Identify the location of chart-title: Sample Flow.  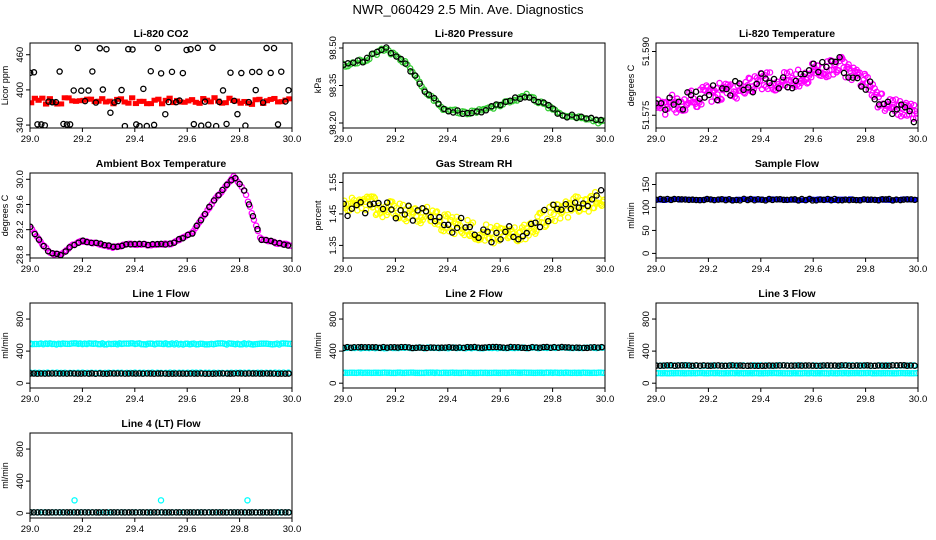
(787, 164).